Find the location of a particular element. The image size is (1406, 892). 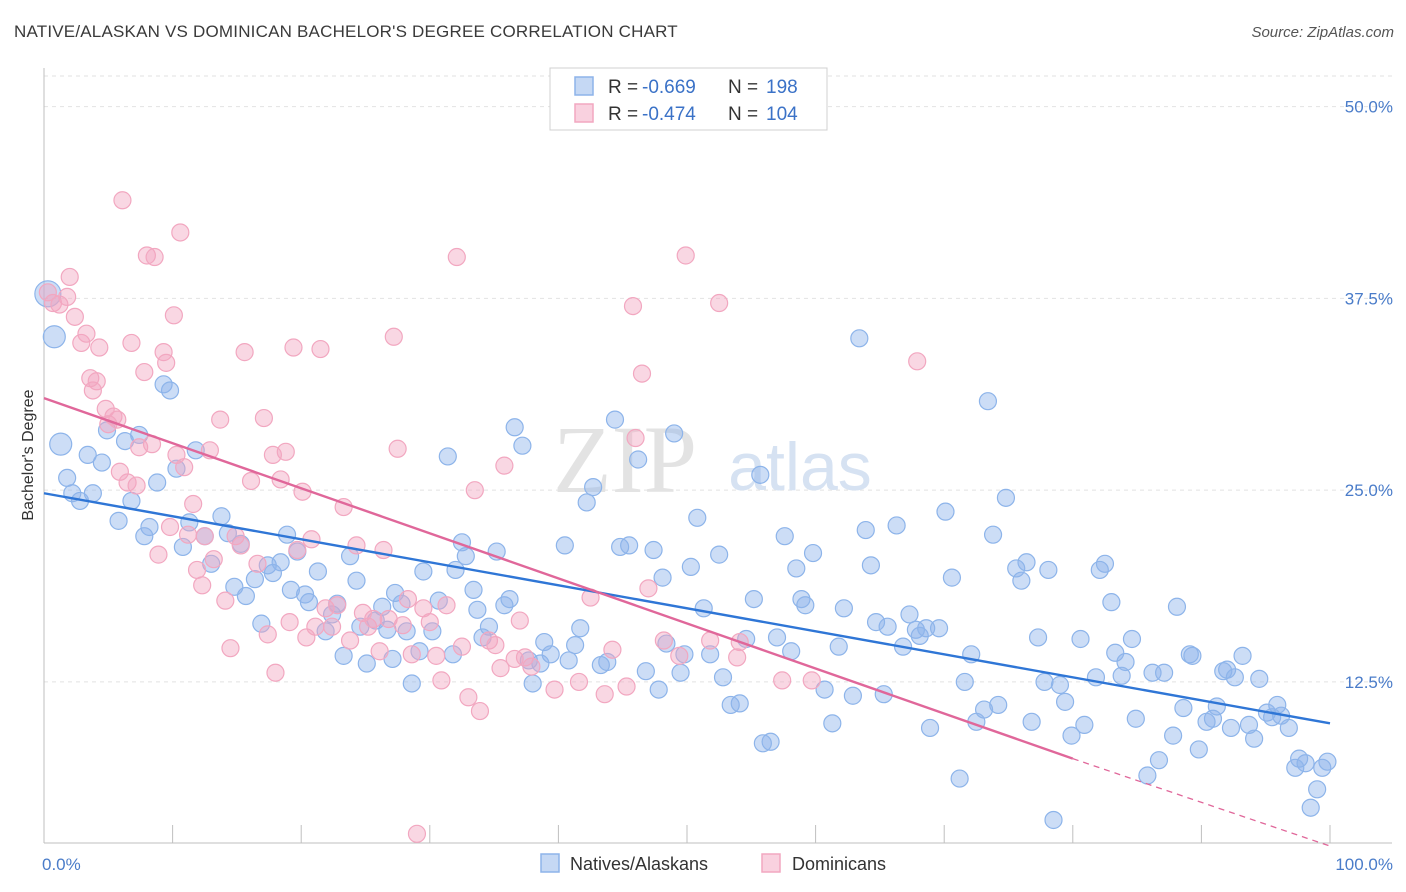

legend-swatch-natives is located at coordinates (584, 86).